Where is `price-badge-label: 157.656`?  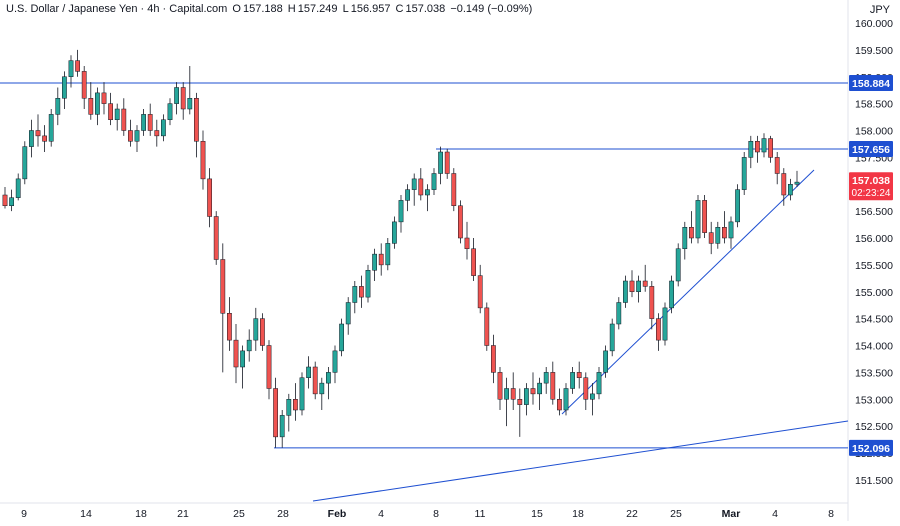 price-badge-label: 157.656 is located at coordinates (871, 150).